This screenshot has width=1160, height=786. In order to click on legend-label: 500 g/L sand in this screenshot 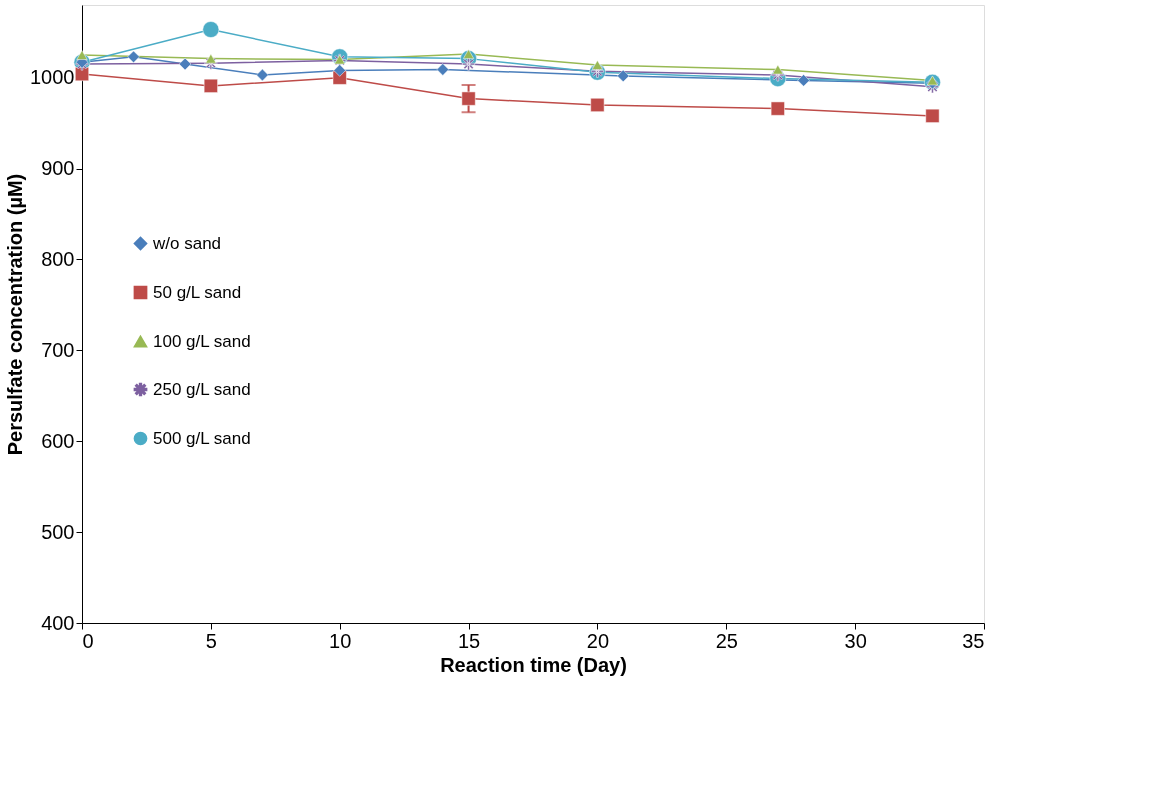, I will do `click(202, 438)`.